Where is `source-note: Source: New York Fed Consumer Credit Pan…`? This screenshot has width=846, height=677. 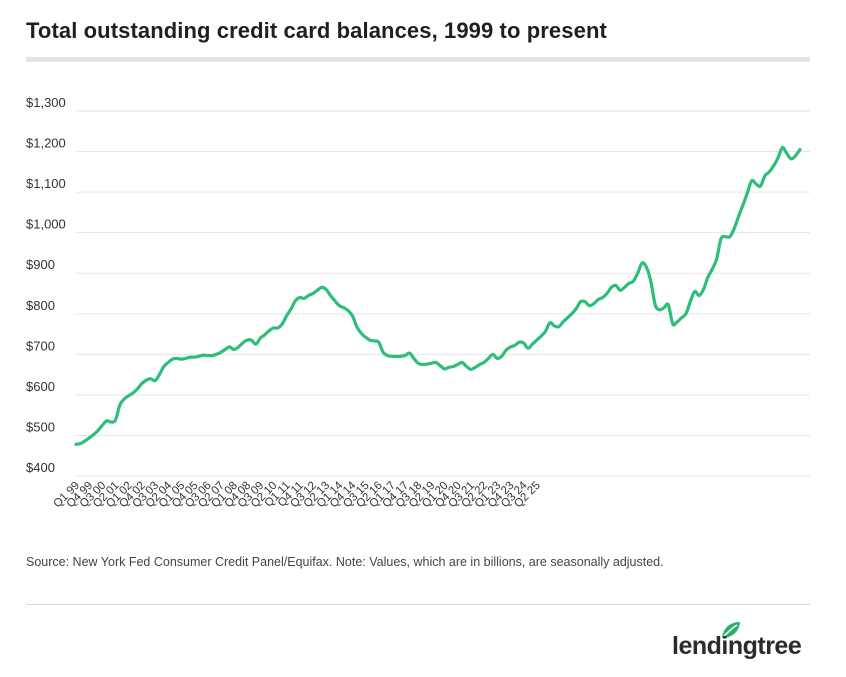 source-note: Source: New York Fed Consumer Credit Pan… is located at coordinates (345, 562).